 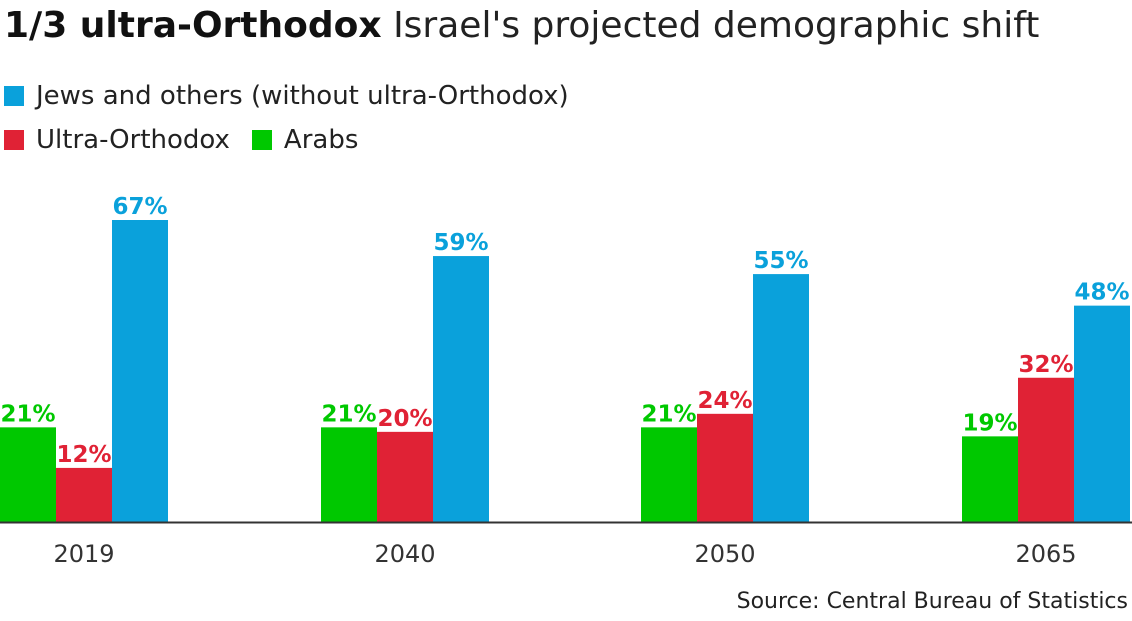 What do you see at coordinates (84, 494) in the screenshot?
I see `bar-ultra-orthodox-2019` at bounding box center [84, 494].